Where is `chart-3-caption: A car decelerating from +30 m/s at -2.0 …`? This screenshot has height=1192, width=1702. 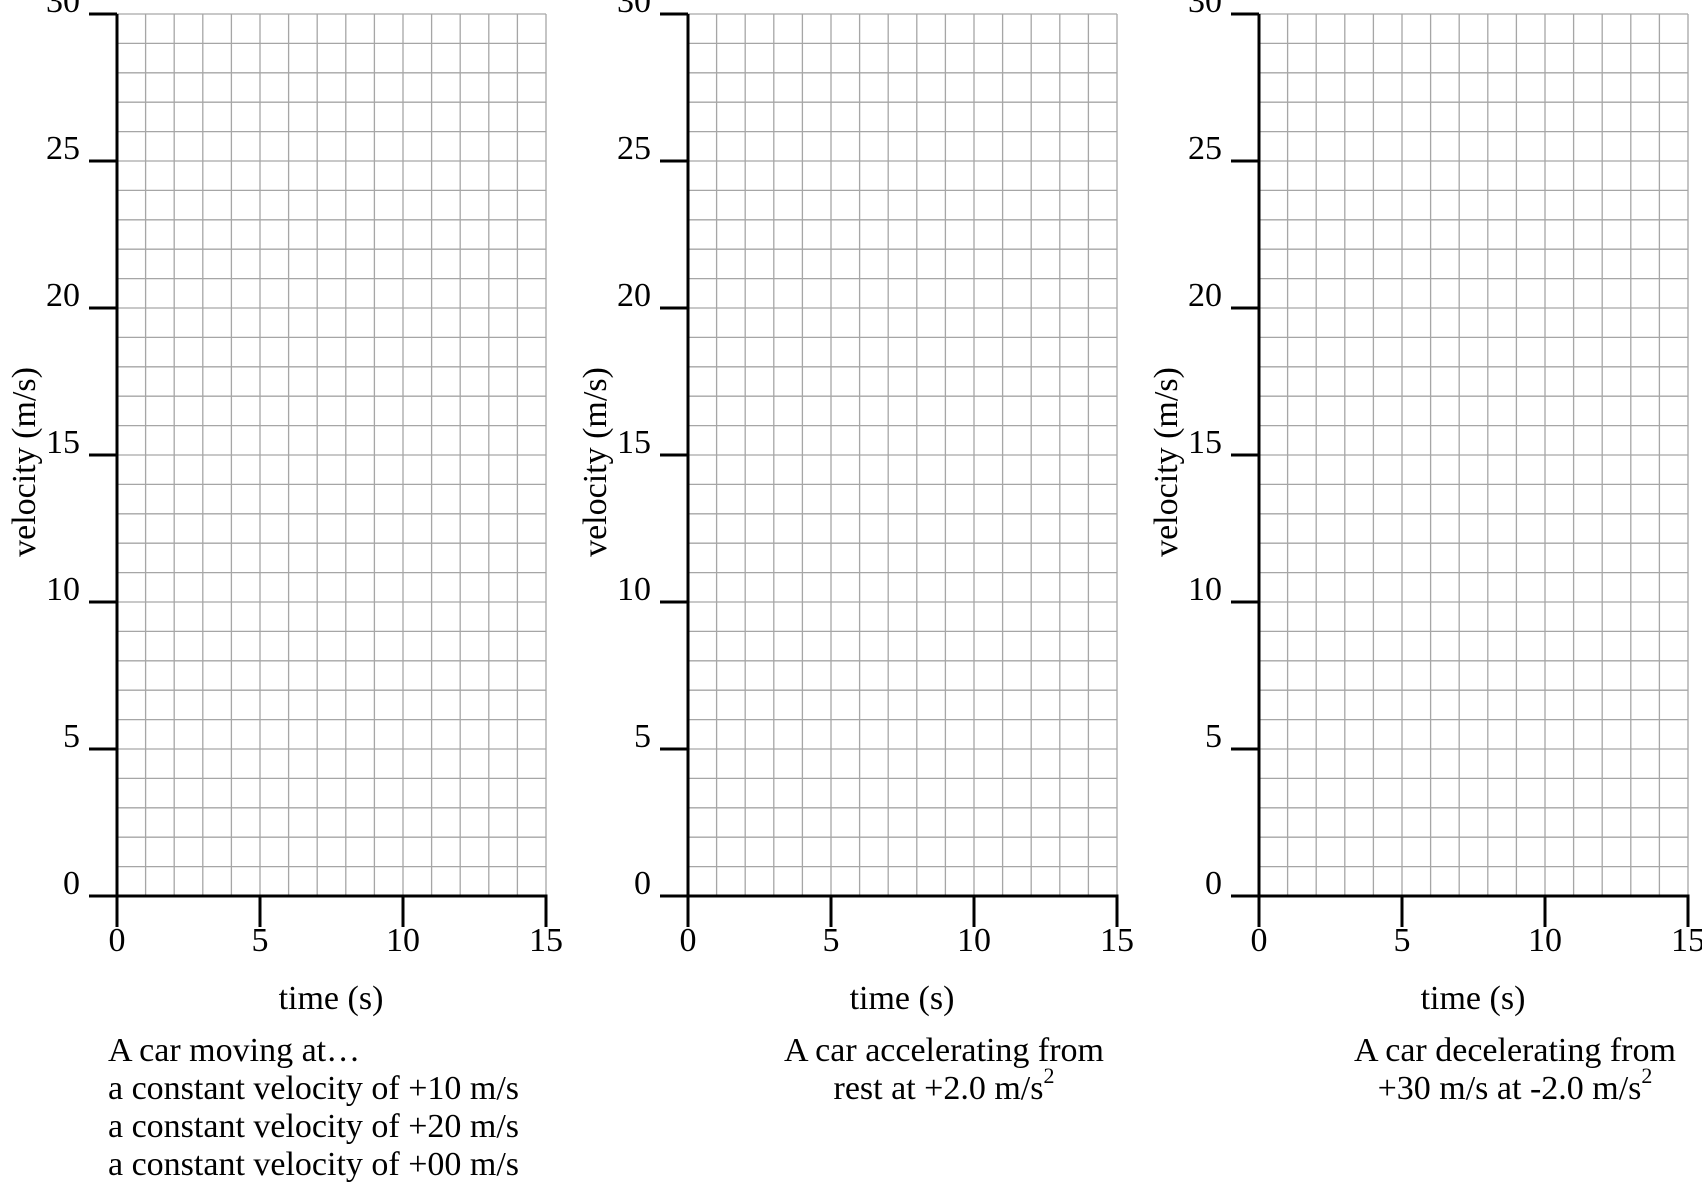
chart-3-caption: A car decelerating from +30 m/s at -2.0 … is located at coordinates (1515, 1070).